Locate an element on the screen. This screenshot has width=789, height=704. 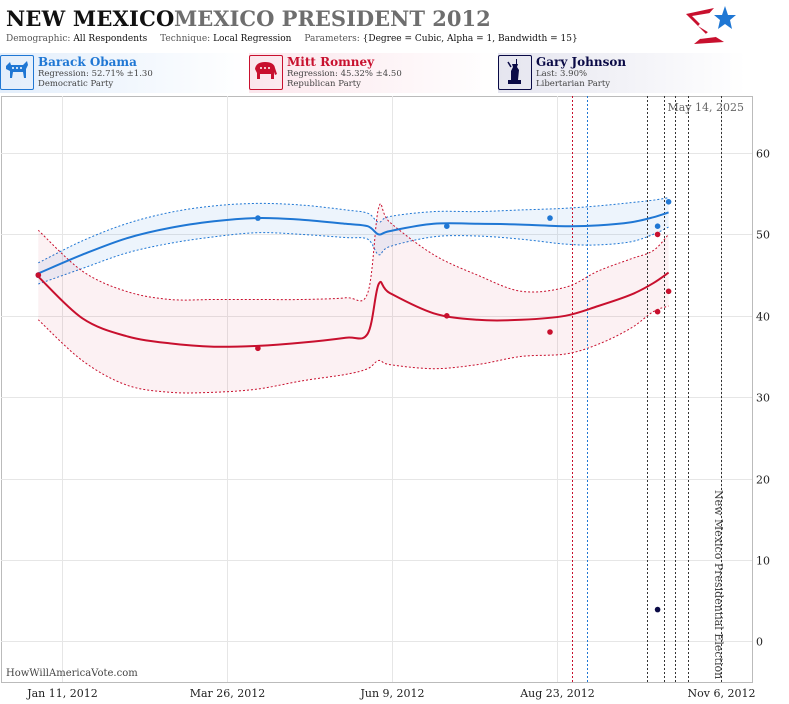
site-logo-icon is located at coordinates (711, 25).